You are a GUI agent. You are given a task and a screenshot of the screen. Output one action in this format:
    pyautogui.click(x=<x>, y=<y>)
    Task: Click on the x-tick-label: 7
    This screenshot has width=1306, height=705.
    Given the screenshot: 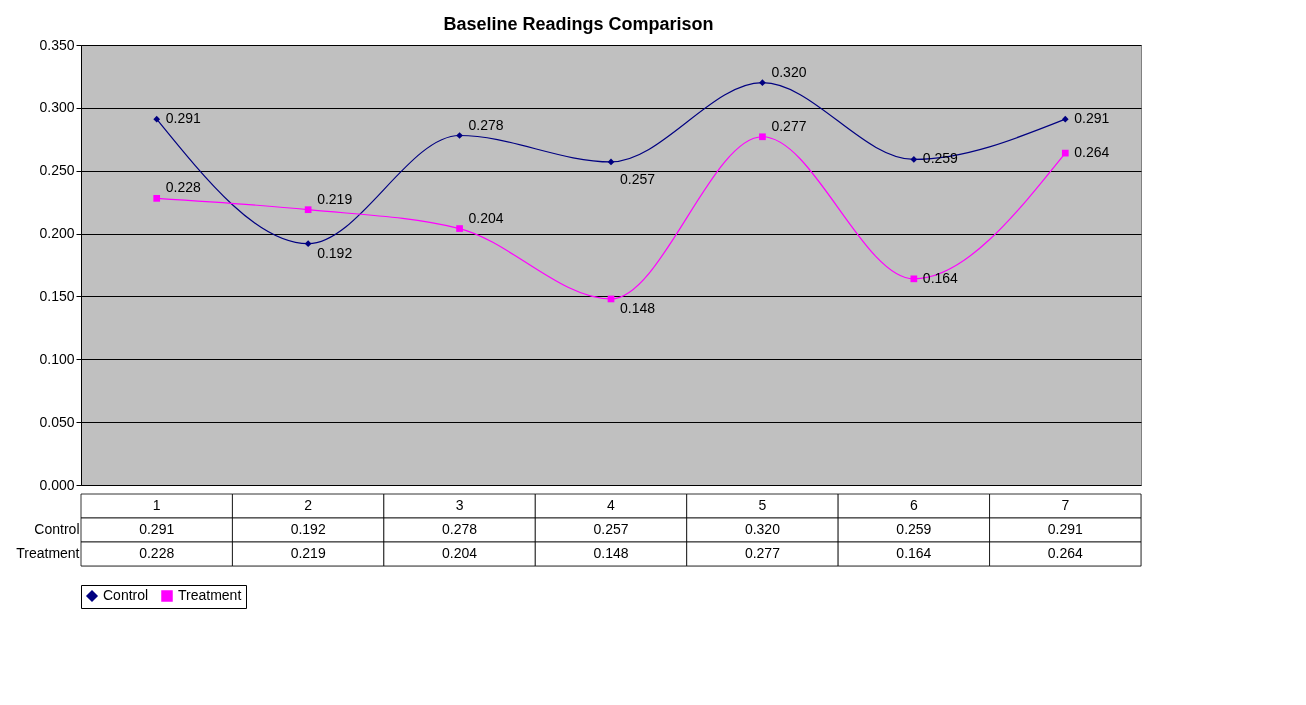 What is the action you would take?
    pyautogui.click(x=1065, y=505)
    